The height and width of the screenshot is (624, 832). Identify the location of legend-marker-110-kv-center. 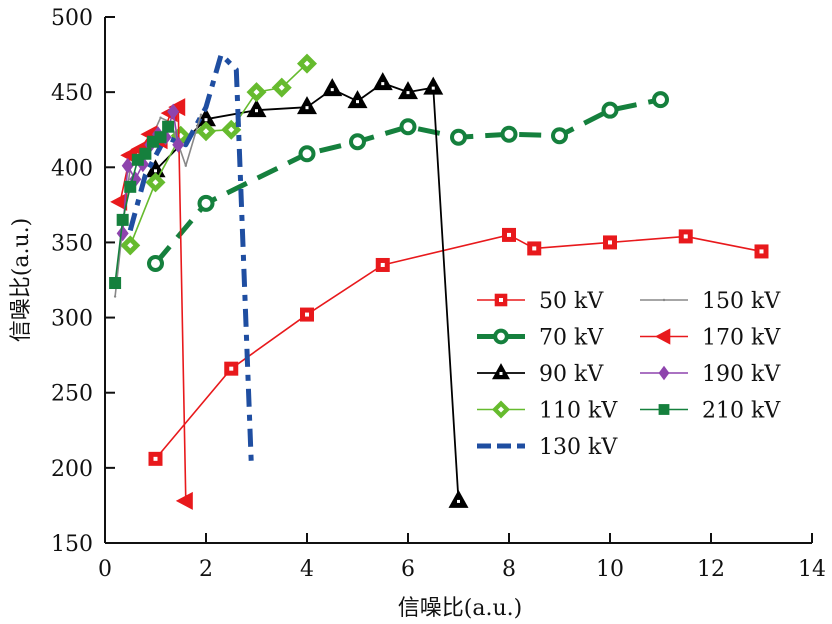
(501, 409).